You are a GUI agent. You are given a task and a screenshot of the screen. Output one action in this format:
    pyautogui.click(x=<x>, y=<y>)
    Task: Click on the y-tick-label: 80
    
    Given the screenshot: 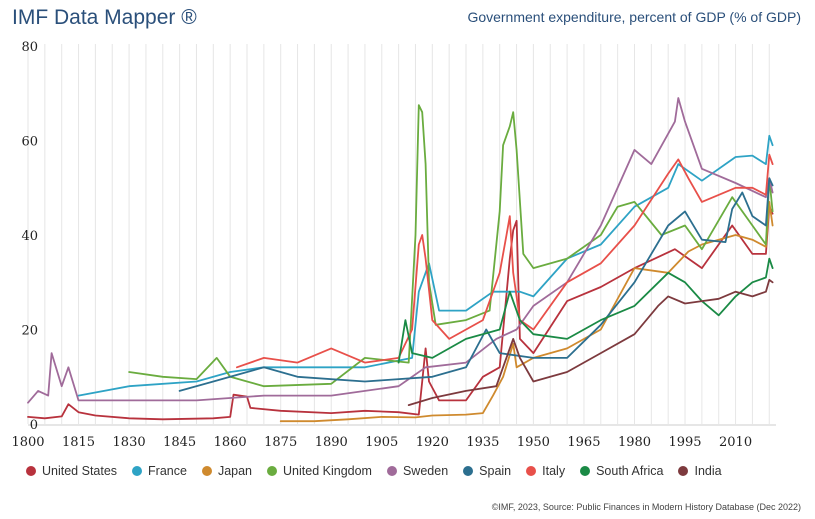 What is the action you would take?
    pyautogui.click(x=29, y=47)
    